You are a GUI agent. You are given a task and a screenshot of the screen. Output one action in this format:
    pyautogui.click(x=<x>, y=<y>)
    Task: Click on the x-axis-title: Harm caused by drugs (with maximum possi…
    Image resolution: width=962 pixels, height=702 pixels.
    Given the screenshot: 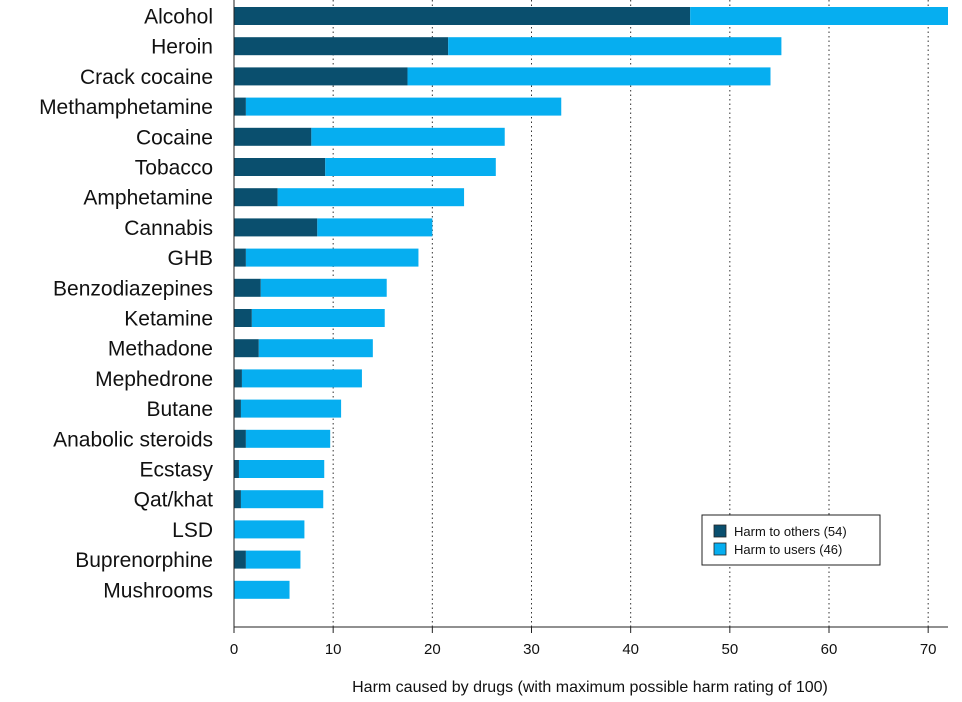 What is the action you would take?
    pyautogui.click(x=590, y=687)
    